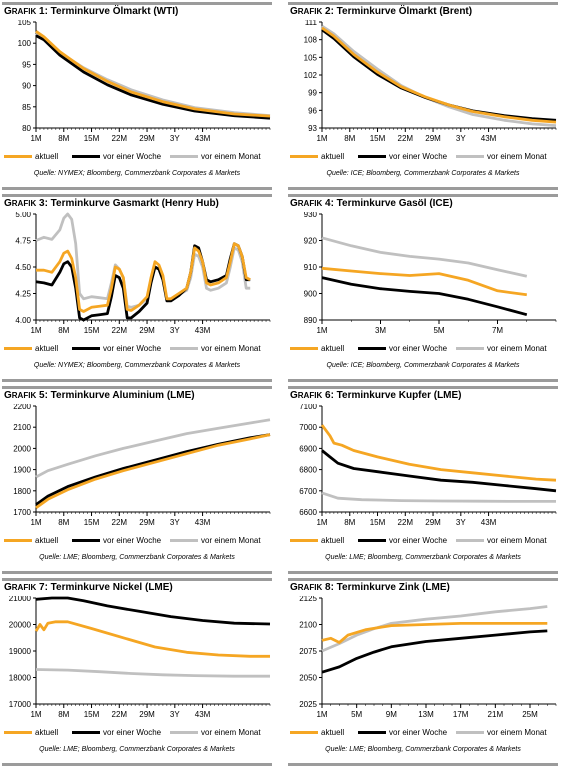 The image size is (563, 767). Describe the element at coordinates (333, 348) in the screenshot. I see `legend-label: aktuell` at that location.